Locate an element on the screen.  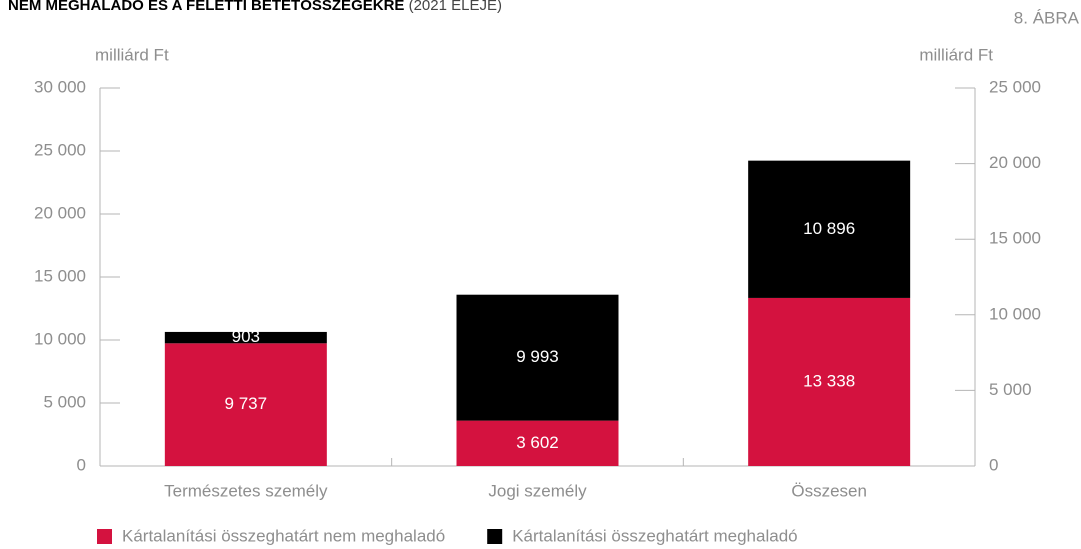
x-tick-label: Természetes személy is located at coordinates (246, 490).